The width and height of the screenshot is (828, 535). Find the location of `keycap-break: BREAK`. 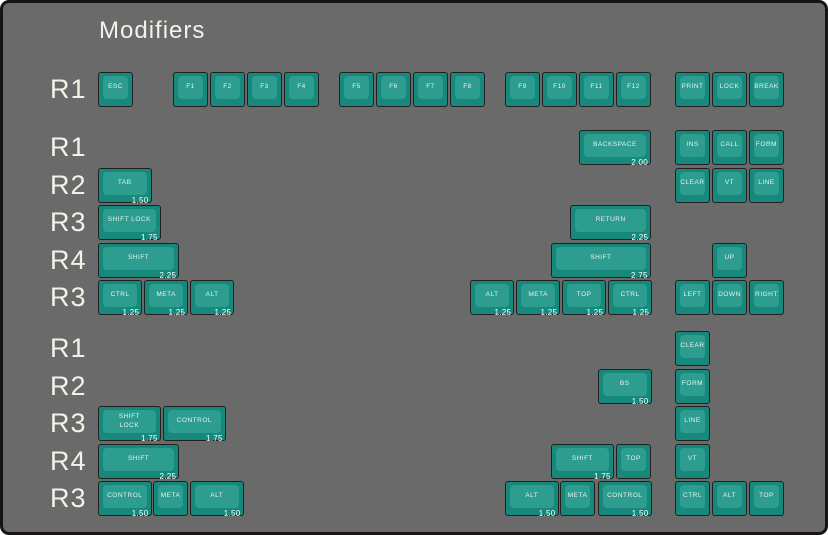

keycap-break: BREAK is located at coordinates (766, 89).